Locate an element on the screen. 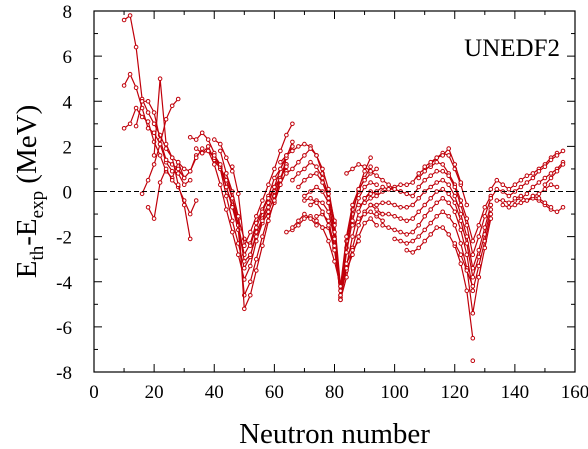 The height and width of the screenshot is (449, 588). x-tick-label: 120 is located at coordinates (455, 392).